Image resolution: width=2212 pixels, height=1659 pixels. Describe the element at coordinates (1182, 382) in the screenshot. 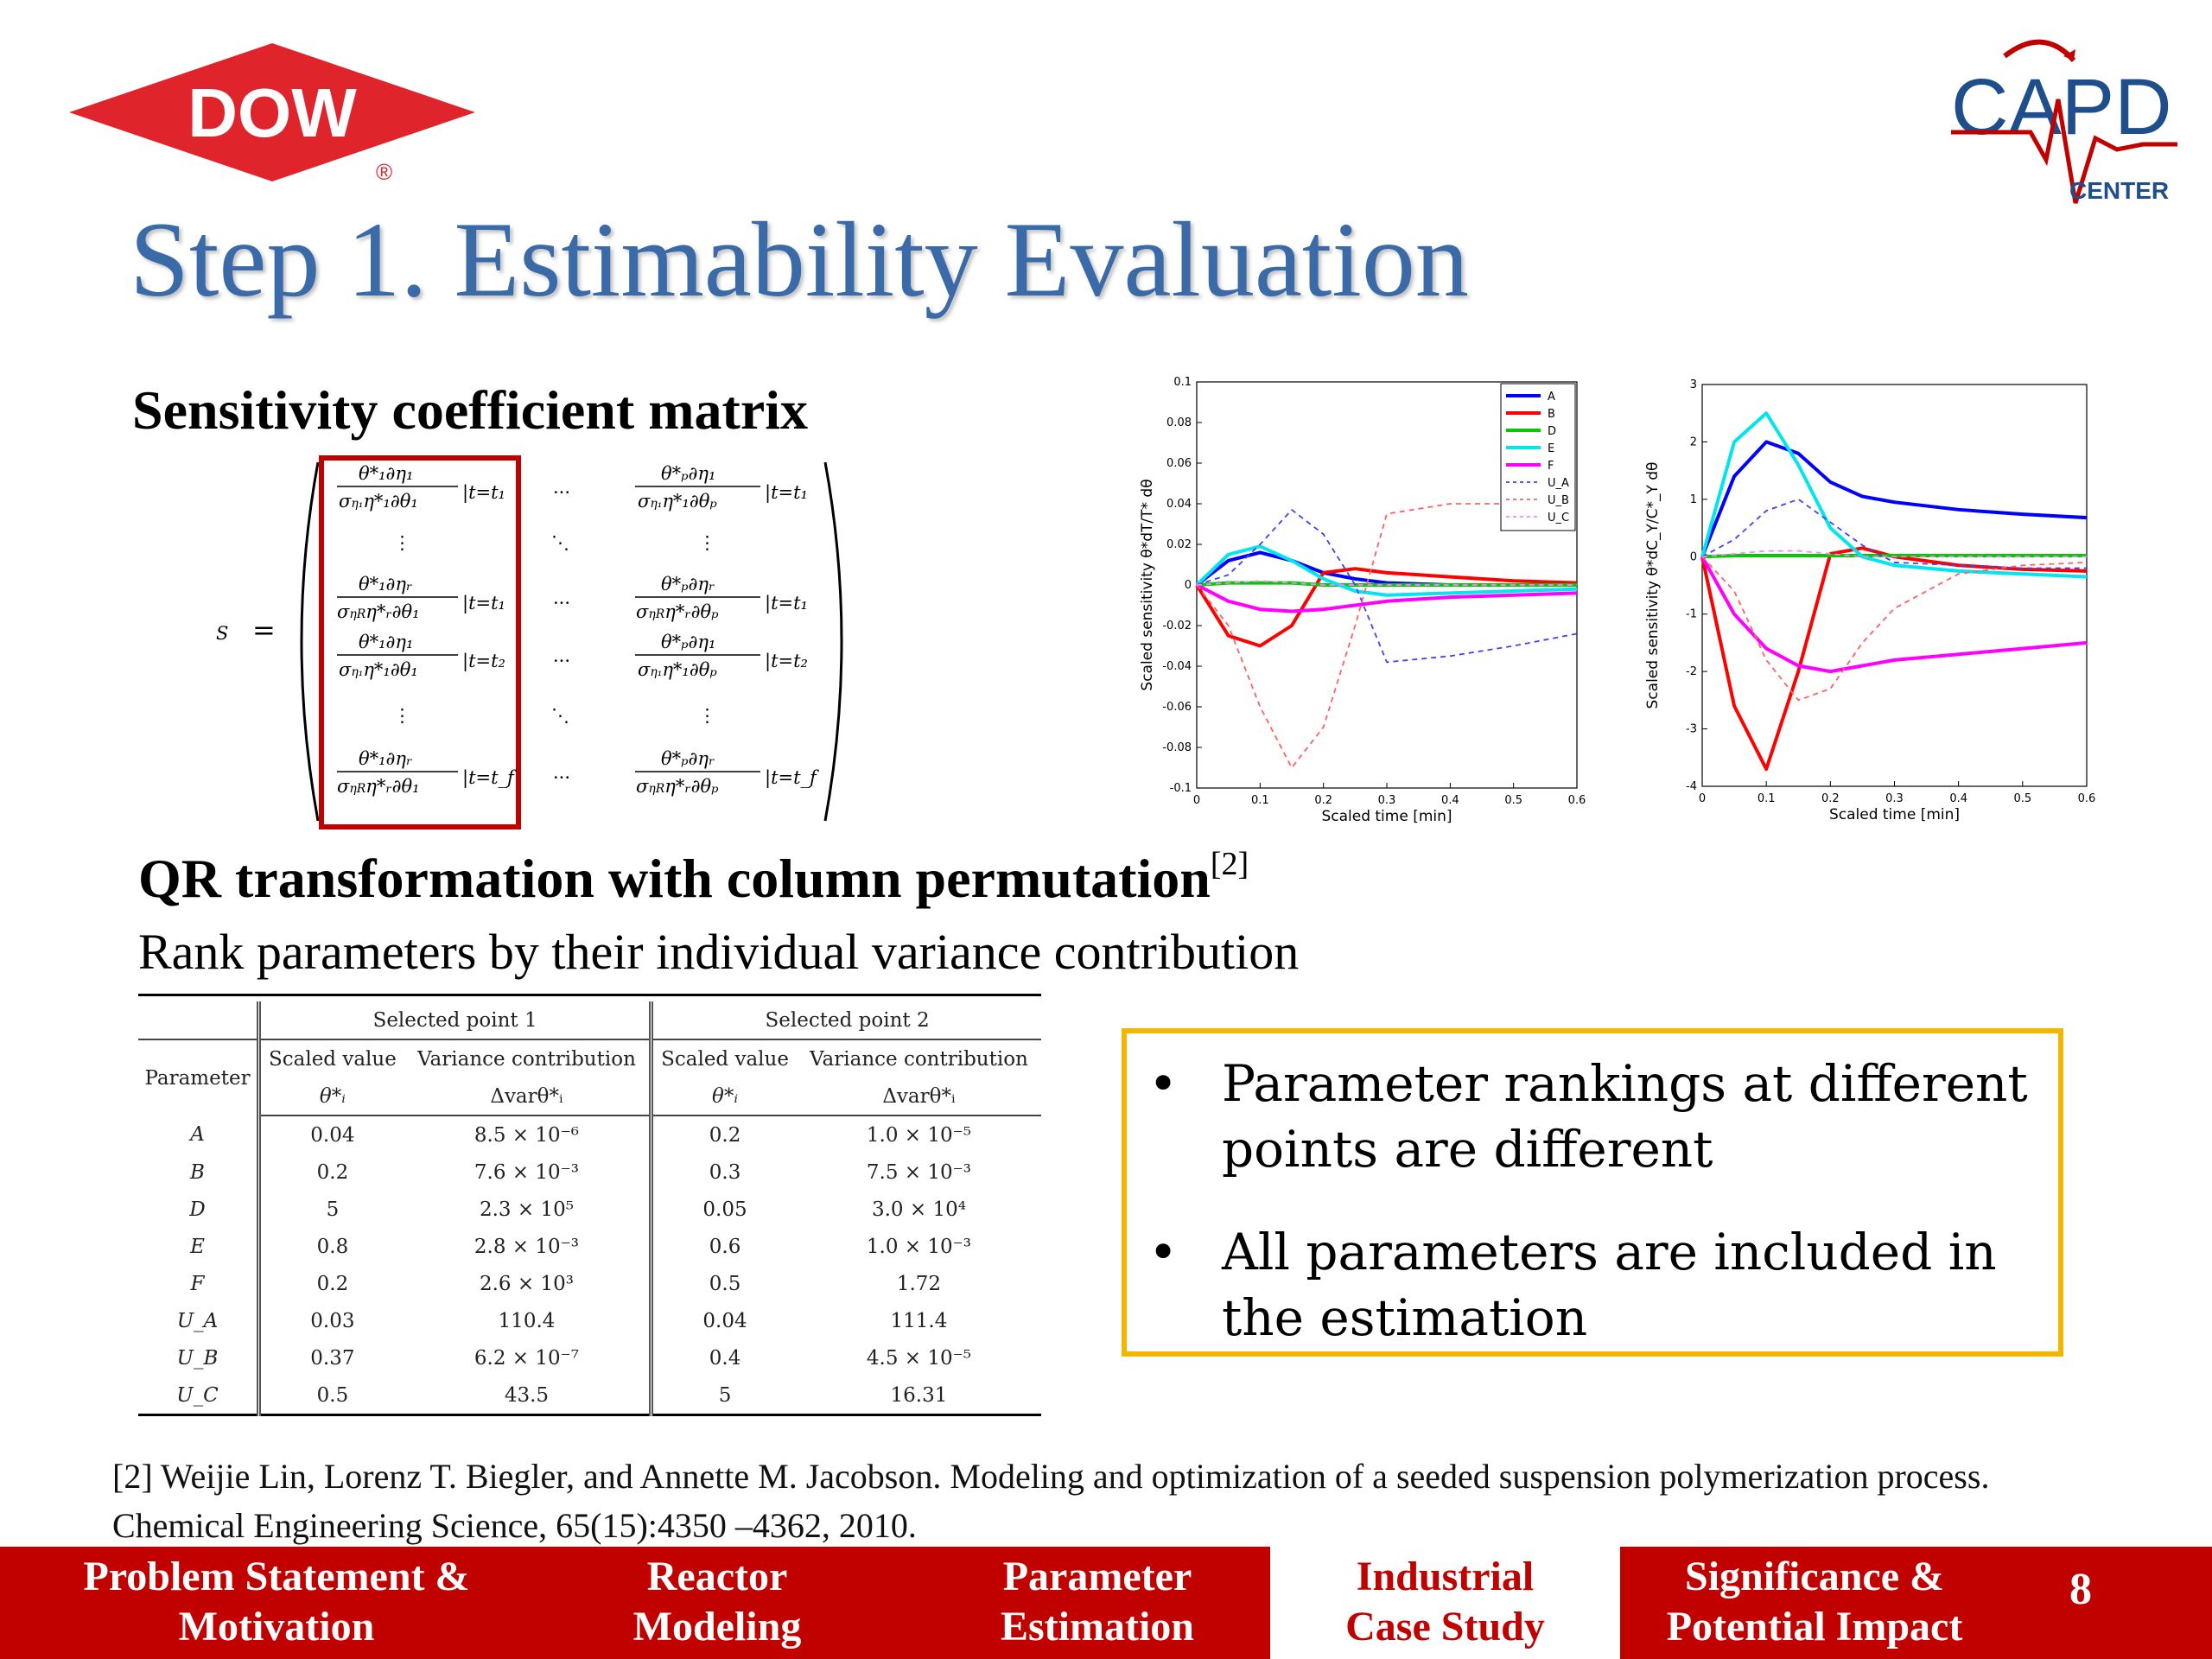

I see `y-tick-label: 0.1` at that location.